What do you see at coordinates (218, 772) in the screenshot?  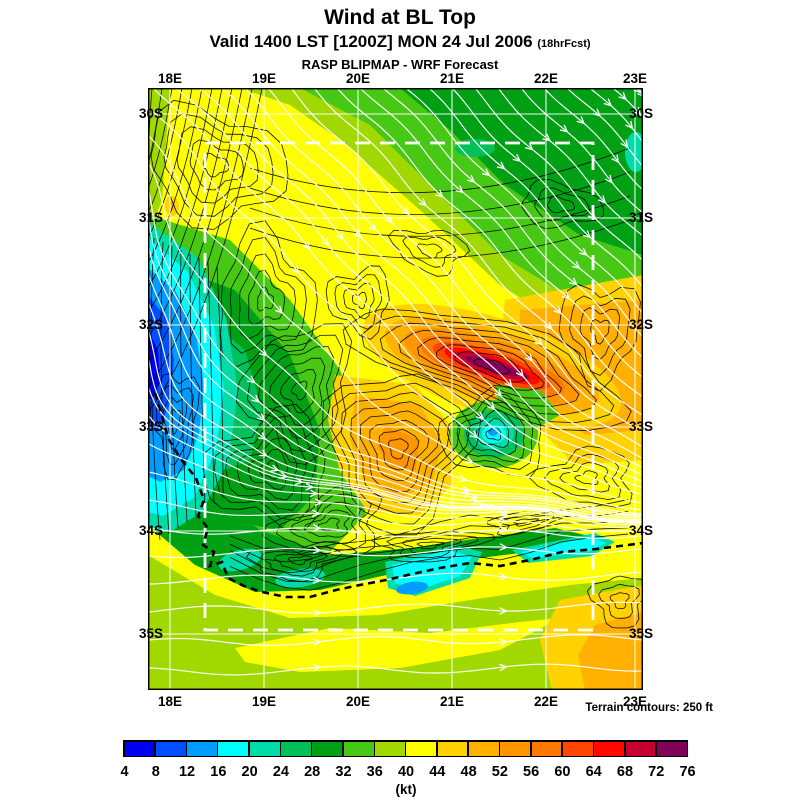 I see `colorbar-tick-label: 16` at bounding box center [218, 772].